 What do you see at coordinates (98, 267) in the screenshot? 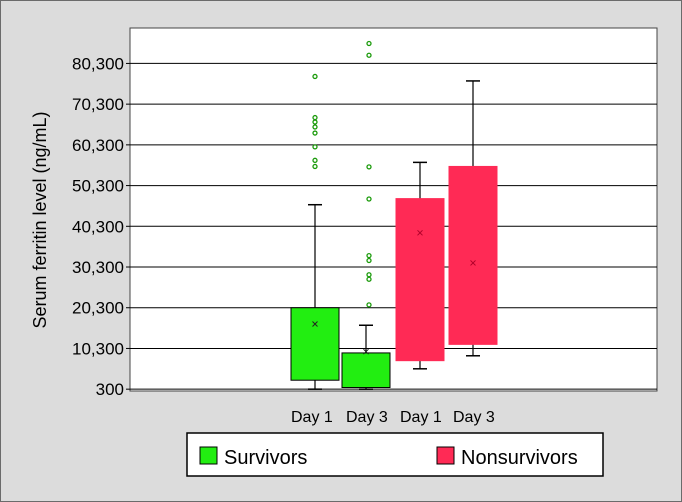
I see `y-tick-label: 30,300` at bounding box center [98, 267].